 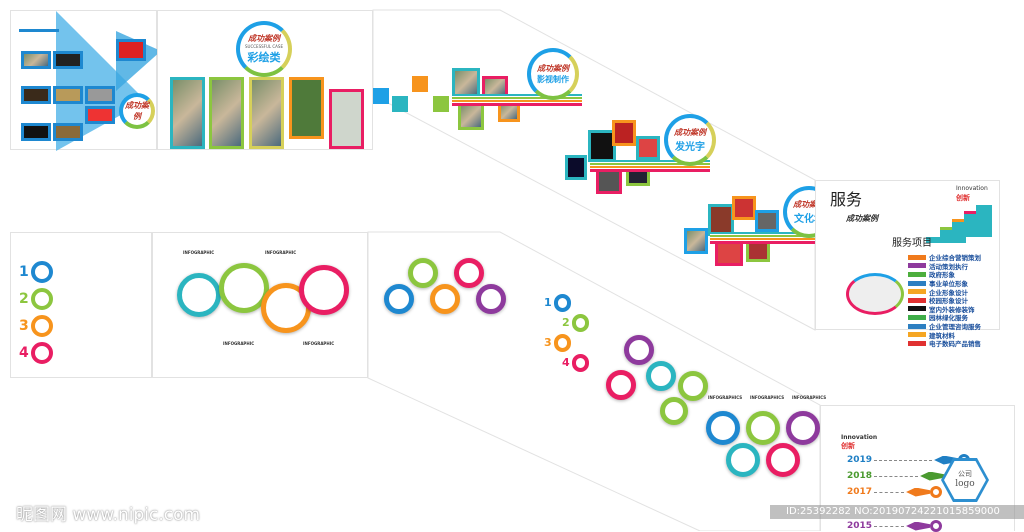 What do you see at coordinates (860, 491) in the screenshot?
I see `timeline-year: 2017` at bounding box center [860, 491].